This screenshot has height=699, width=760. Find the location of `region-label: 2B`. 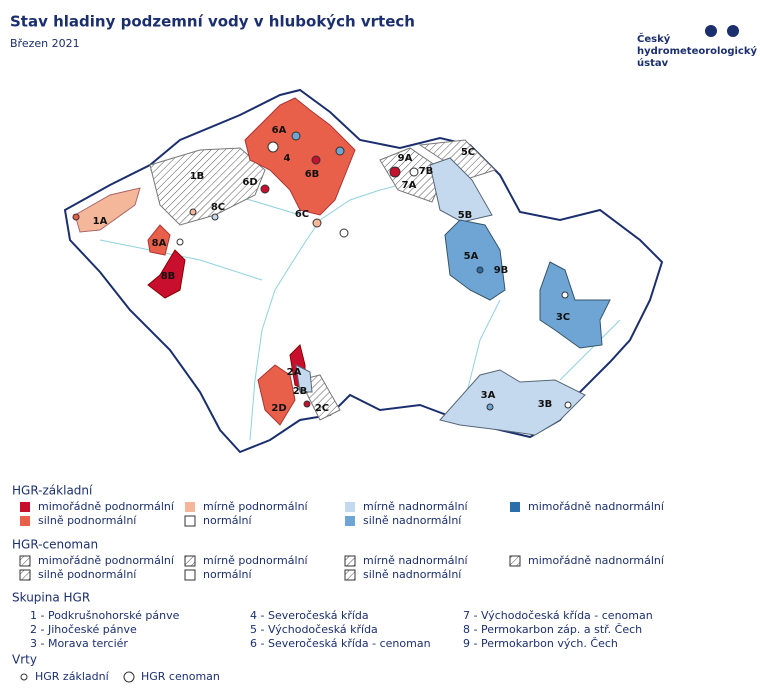

region-label: 2B is located at coordinates (300, 391).